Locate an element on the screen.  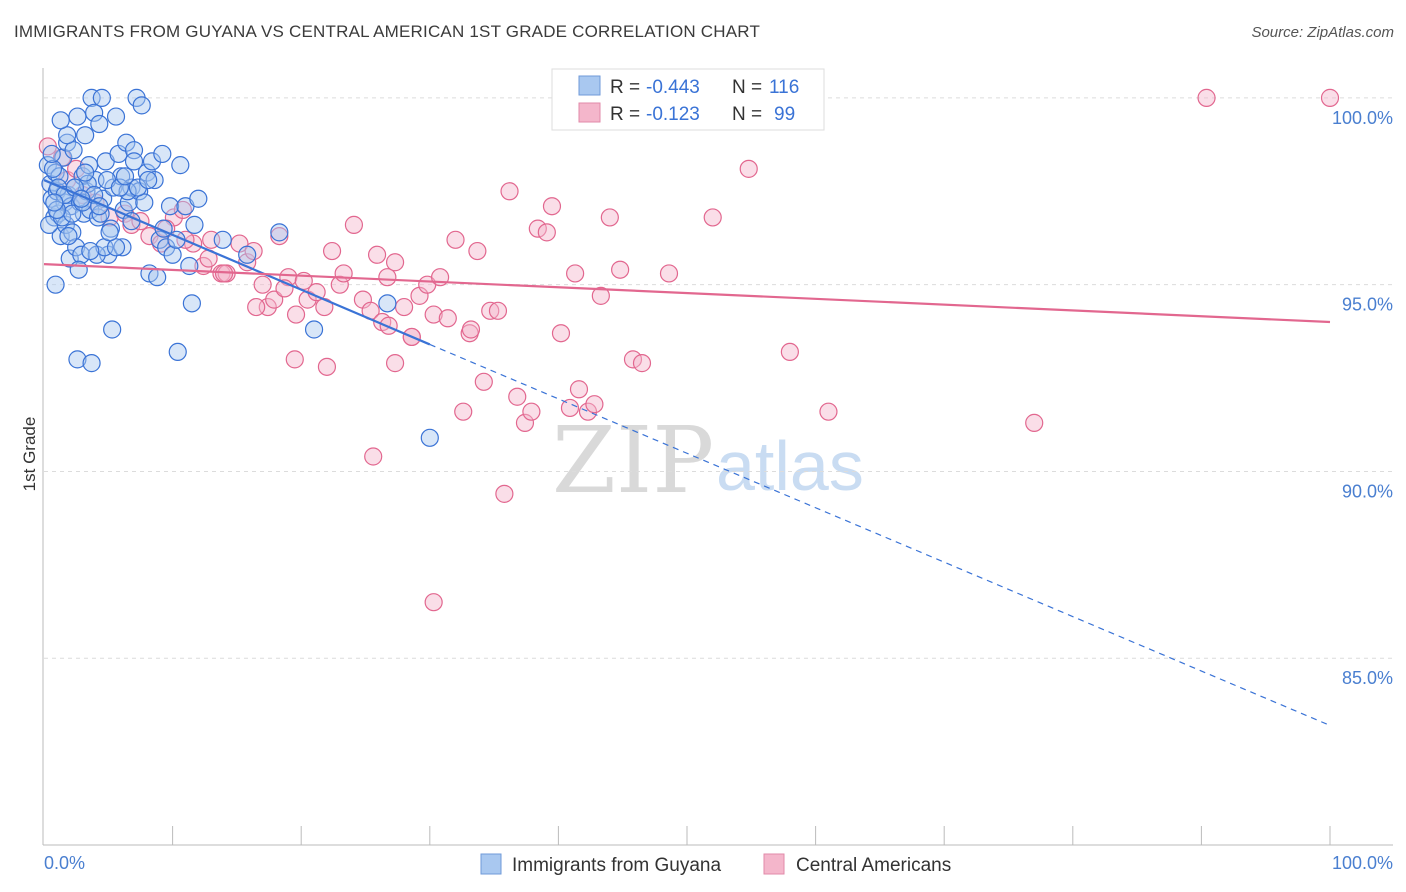
guyana-trend-line is located at coordinates (237, 262).